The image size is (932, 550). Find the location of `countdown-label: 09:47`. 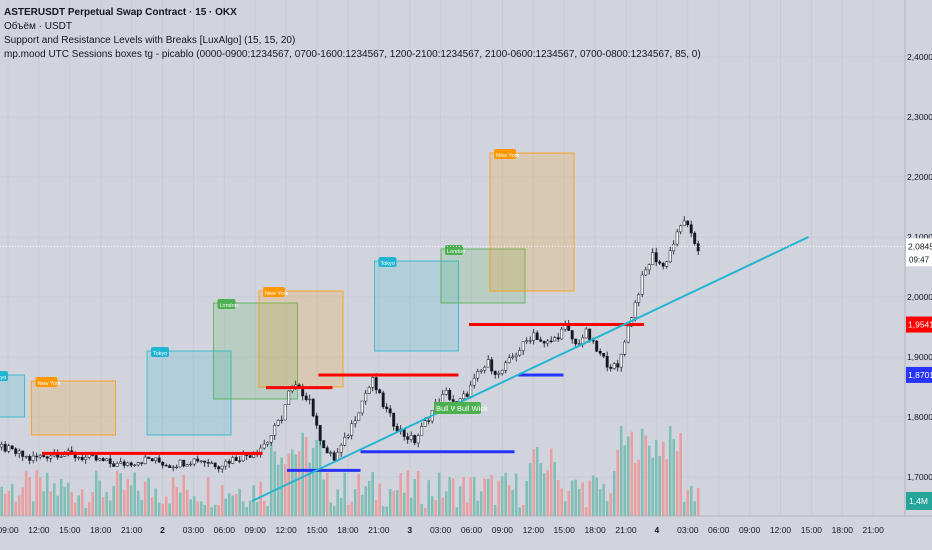

countdown-label: 09:47 is located at coordinates (919, 259).